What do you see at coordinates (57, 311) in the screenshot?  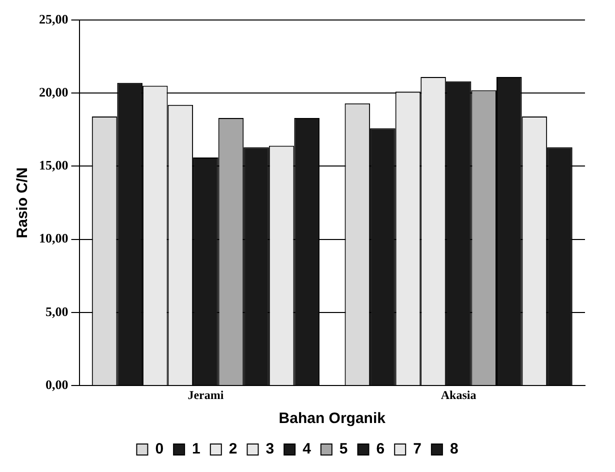 I see `y-tick-label: 5,00` at bounding box center [57, 311].